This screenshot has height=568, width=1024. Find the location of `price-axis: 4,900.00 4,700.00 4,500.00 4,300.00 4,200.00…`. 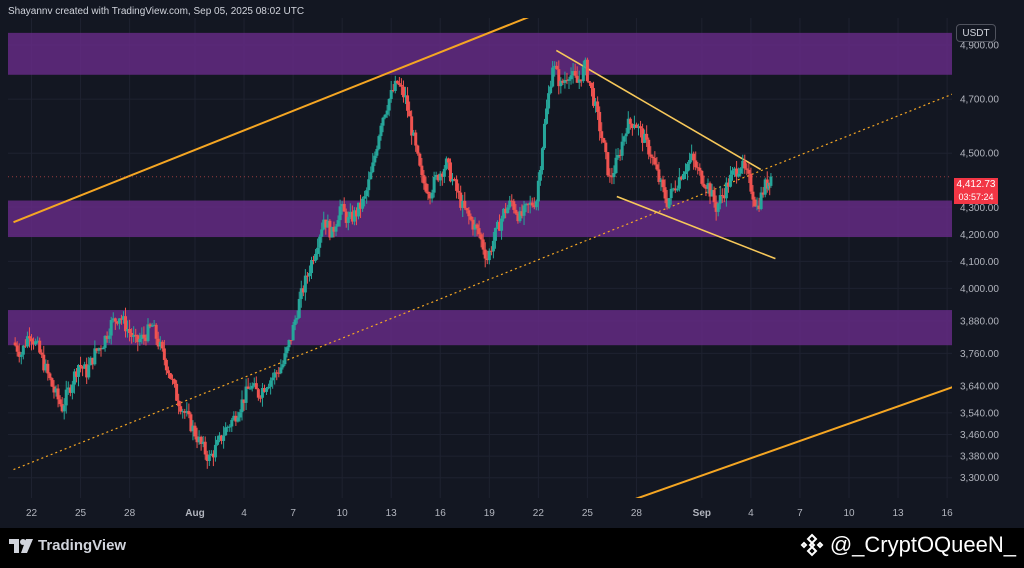

price-axis: 4,900.00 4,700.00 4,500.00 4,300.00 4,200.00… is located at coordinates (979, 263).